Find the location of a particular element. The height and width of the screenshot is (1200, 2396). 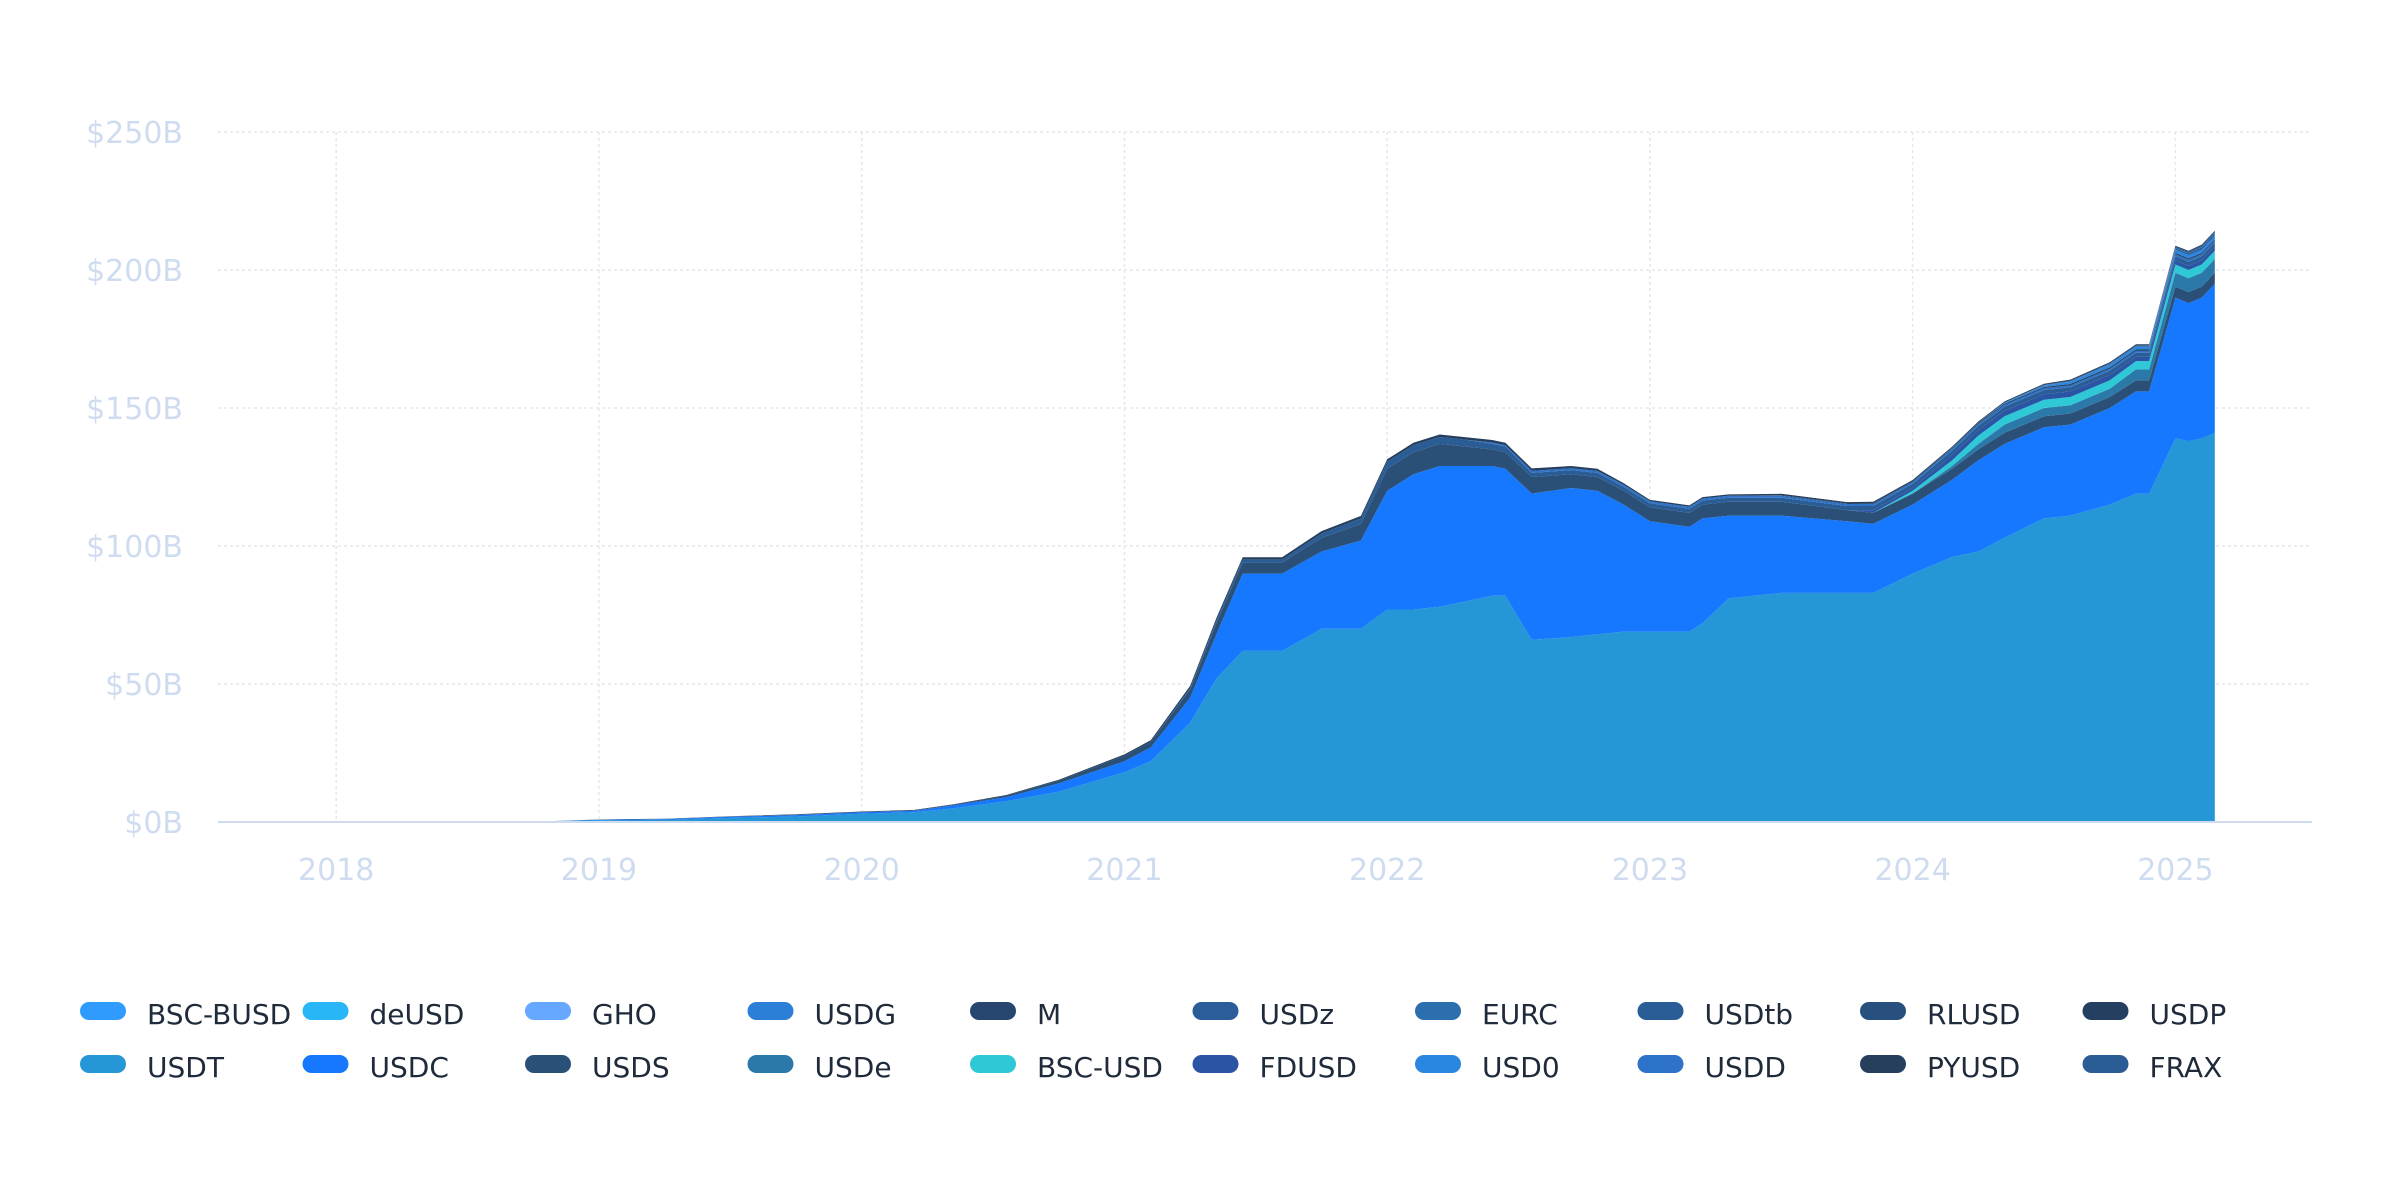

y-tick-label: $250B is located at coordinates (134, 133).